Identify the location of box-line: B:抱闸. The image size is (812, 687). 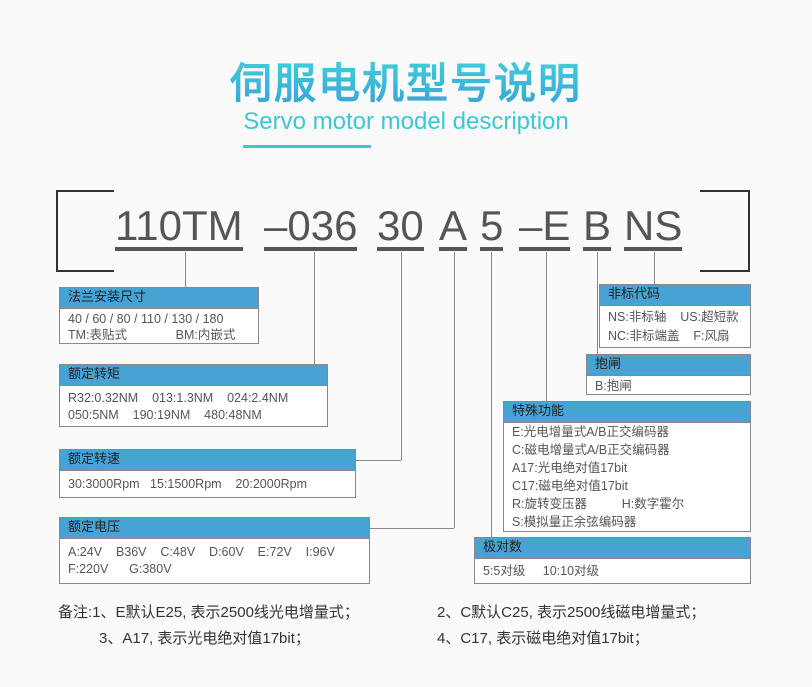
(613, 386).